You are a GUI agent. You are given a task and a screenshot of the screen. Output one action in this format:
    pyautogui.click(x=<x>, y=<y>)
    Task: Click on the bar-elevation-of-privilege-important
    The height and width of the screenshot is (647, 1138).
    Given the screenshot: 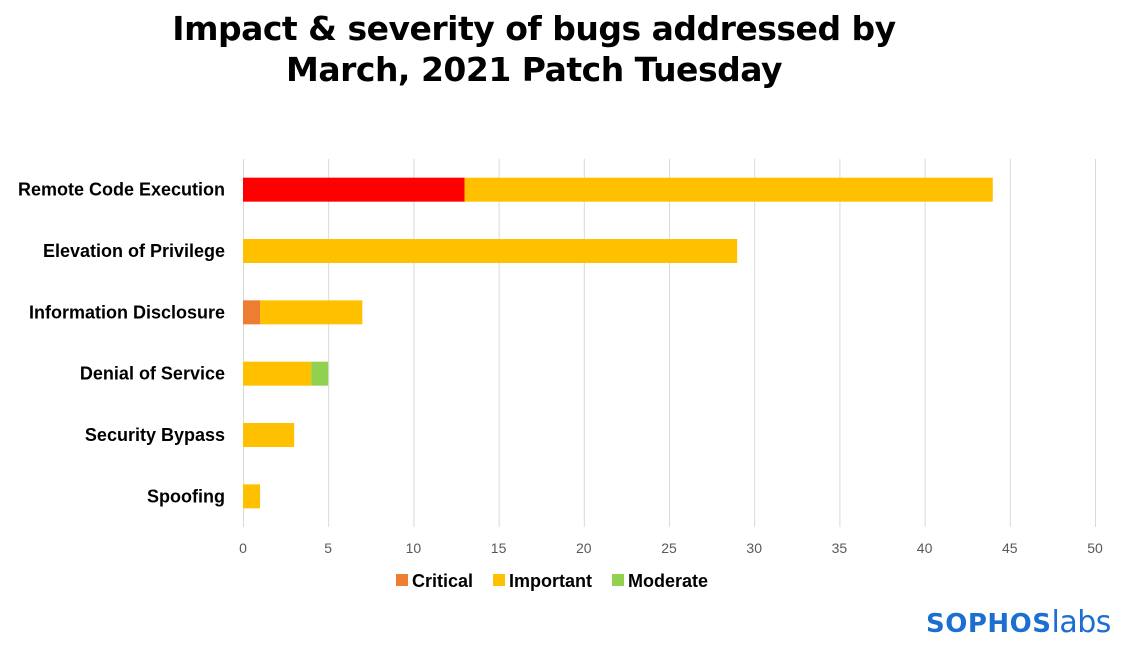 What is the action you would take?
    pyautogui.click(x=490, y=251)
    